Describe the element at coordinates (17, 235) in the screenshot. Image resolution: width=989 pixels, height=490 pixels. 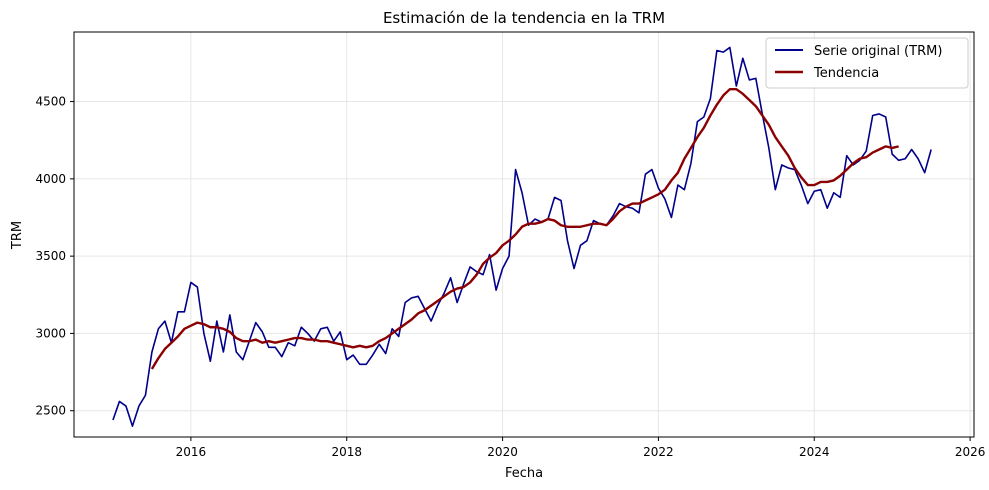
I see `y-axis-label: TRM` at that location.